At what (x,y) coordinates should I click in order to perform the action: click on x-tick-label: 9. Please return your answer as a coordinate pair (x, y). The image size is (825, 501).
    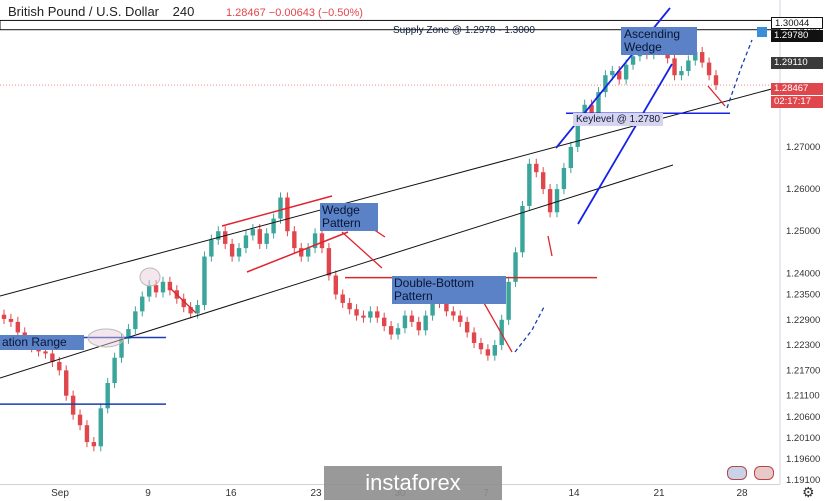
    Looking at the image, I should click on (148, 493).